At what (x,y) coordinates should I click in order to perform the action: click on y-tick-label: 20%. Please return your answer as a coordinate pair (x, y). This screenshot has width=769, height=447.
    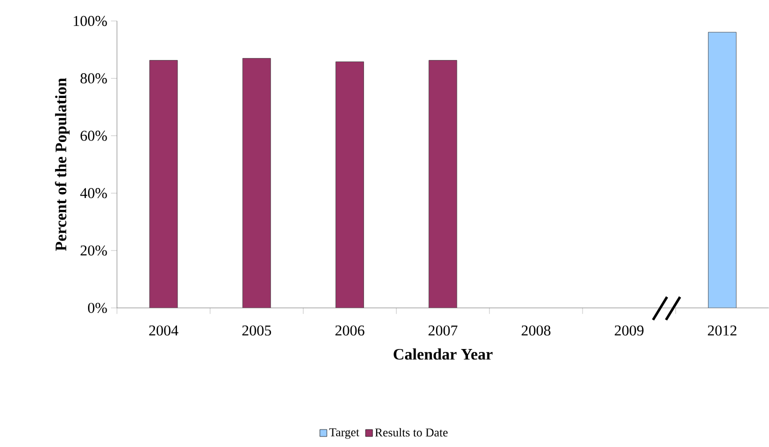
    Looking at the image, I should click on (93, 251).